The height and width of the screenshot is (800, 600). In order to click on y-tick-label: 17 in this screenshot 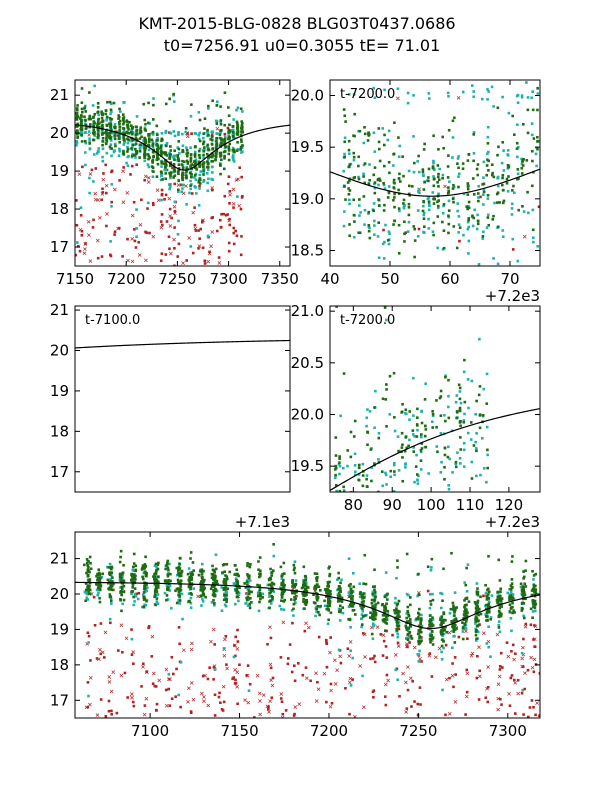, I will do `click(59, 472)`.